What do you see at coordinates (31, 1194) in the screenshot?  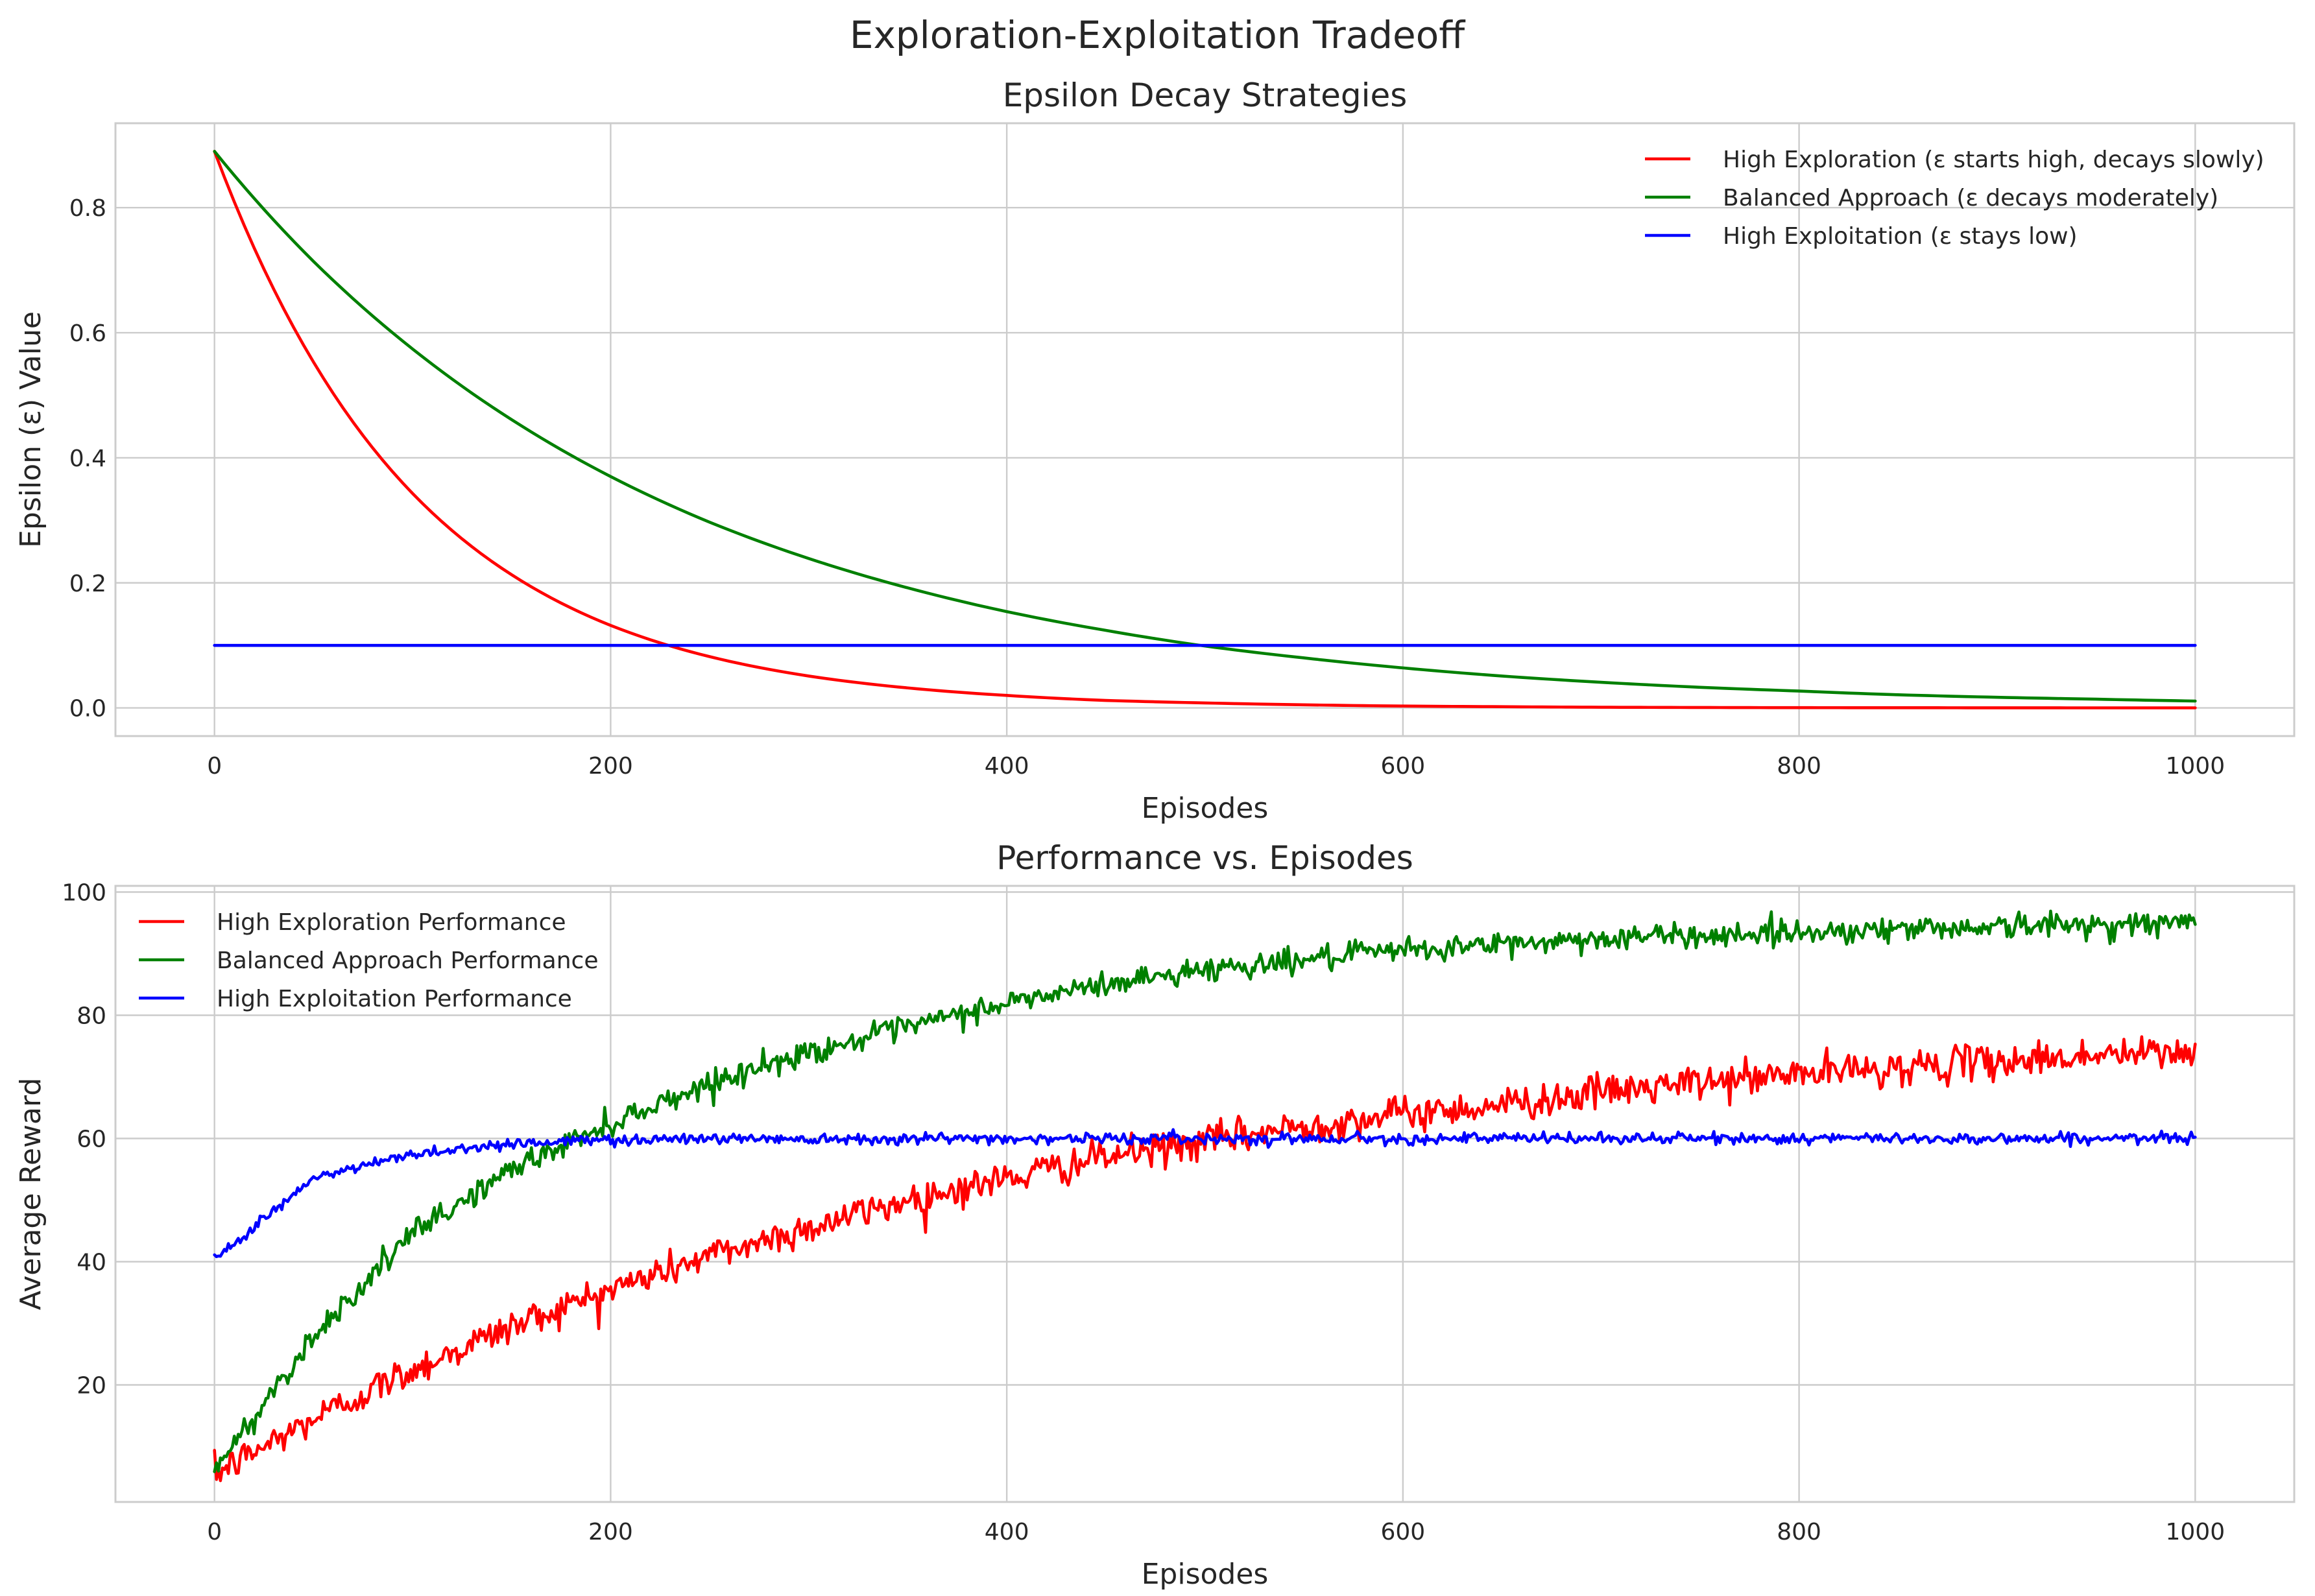 I see `y-axis-label: Average Reward` at bounding box center [31, 1194].